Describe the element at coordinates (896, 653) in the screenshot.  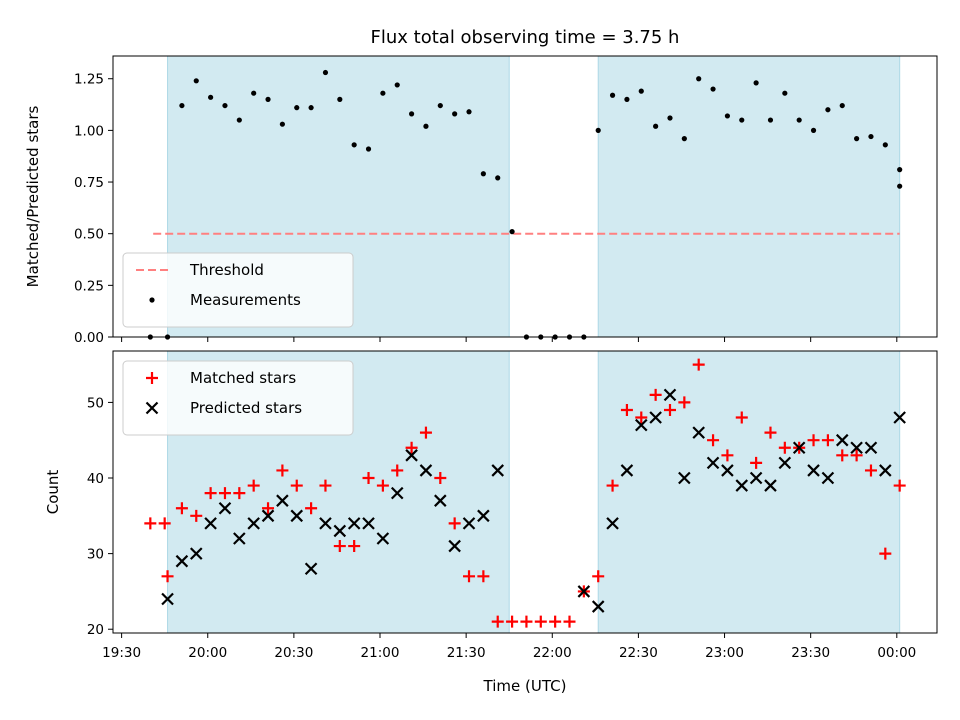
I see `x-tick-label: 00:00` at that location.